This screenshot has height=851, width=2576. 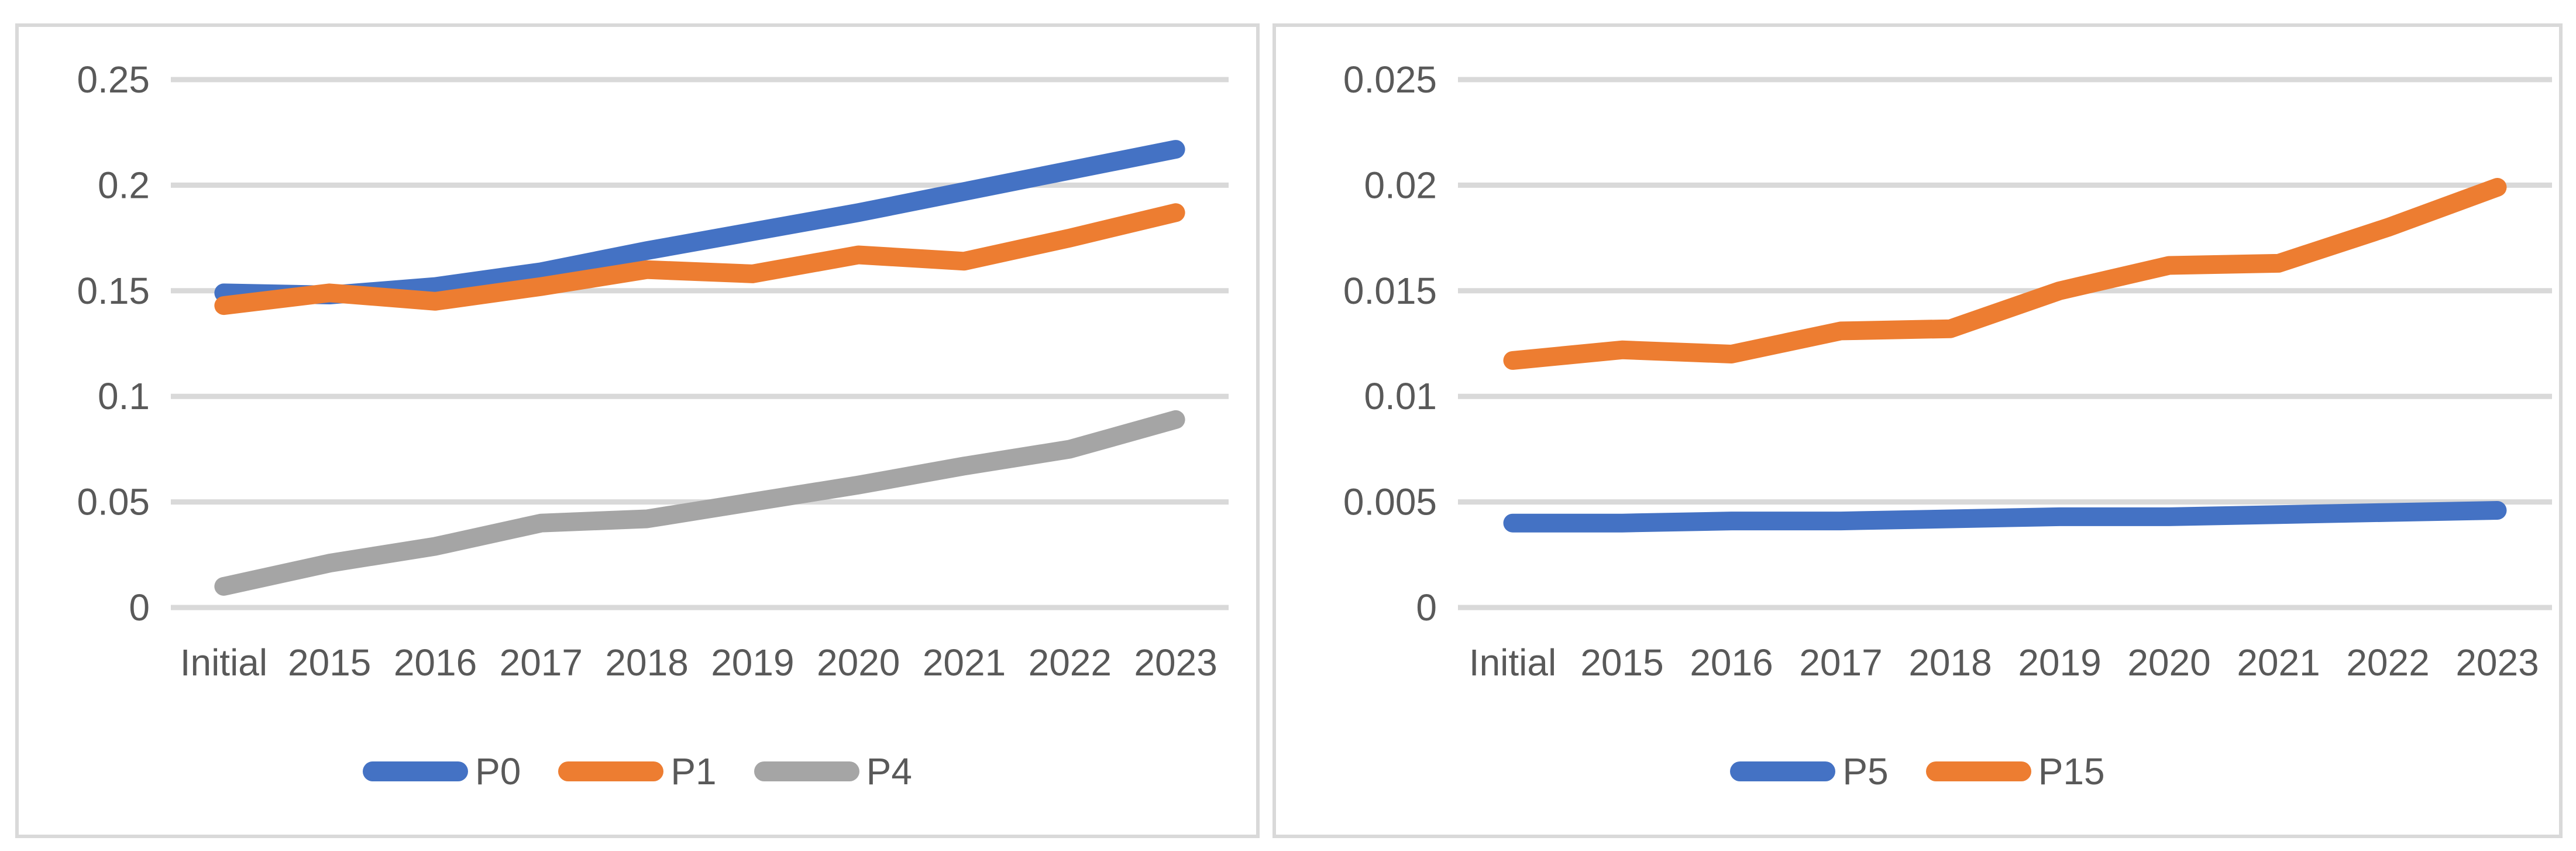 I want to click on legend-label-P15: P15, so click(x=2071, y=771).